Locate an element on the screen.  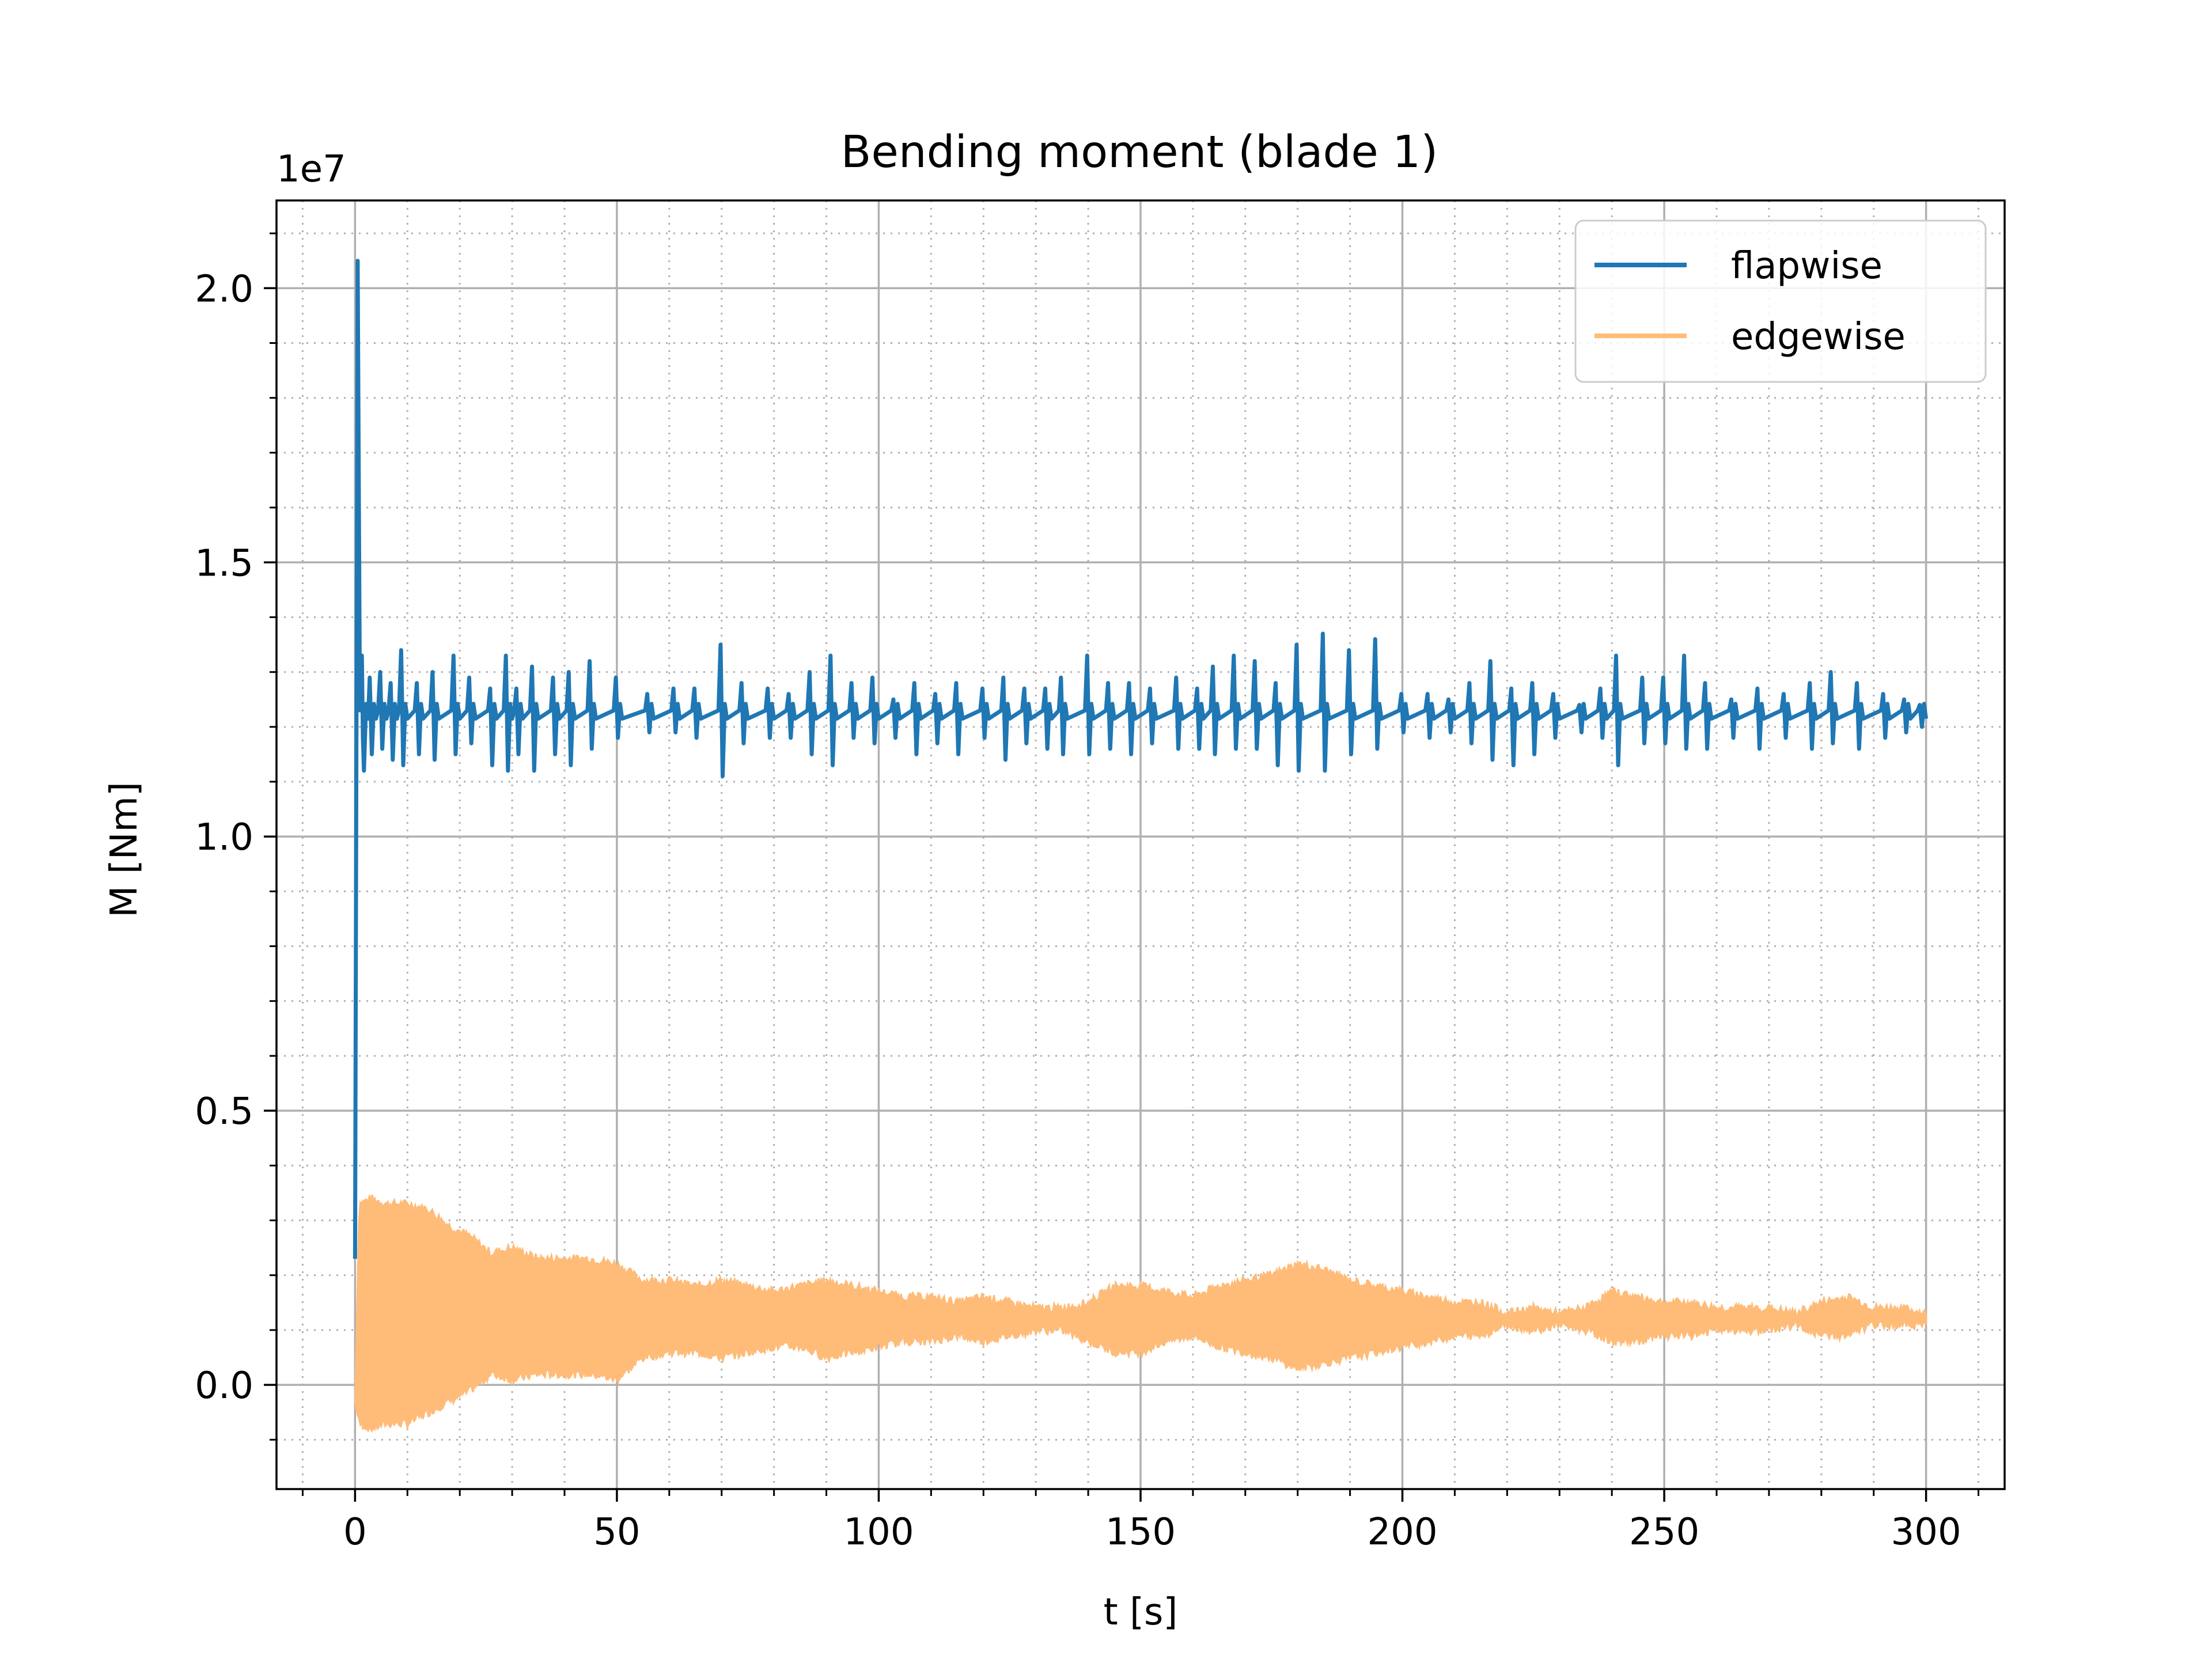
x-axis: 0 50 100 150 200 250 300 is located at coordinates (1140, 1521).